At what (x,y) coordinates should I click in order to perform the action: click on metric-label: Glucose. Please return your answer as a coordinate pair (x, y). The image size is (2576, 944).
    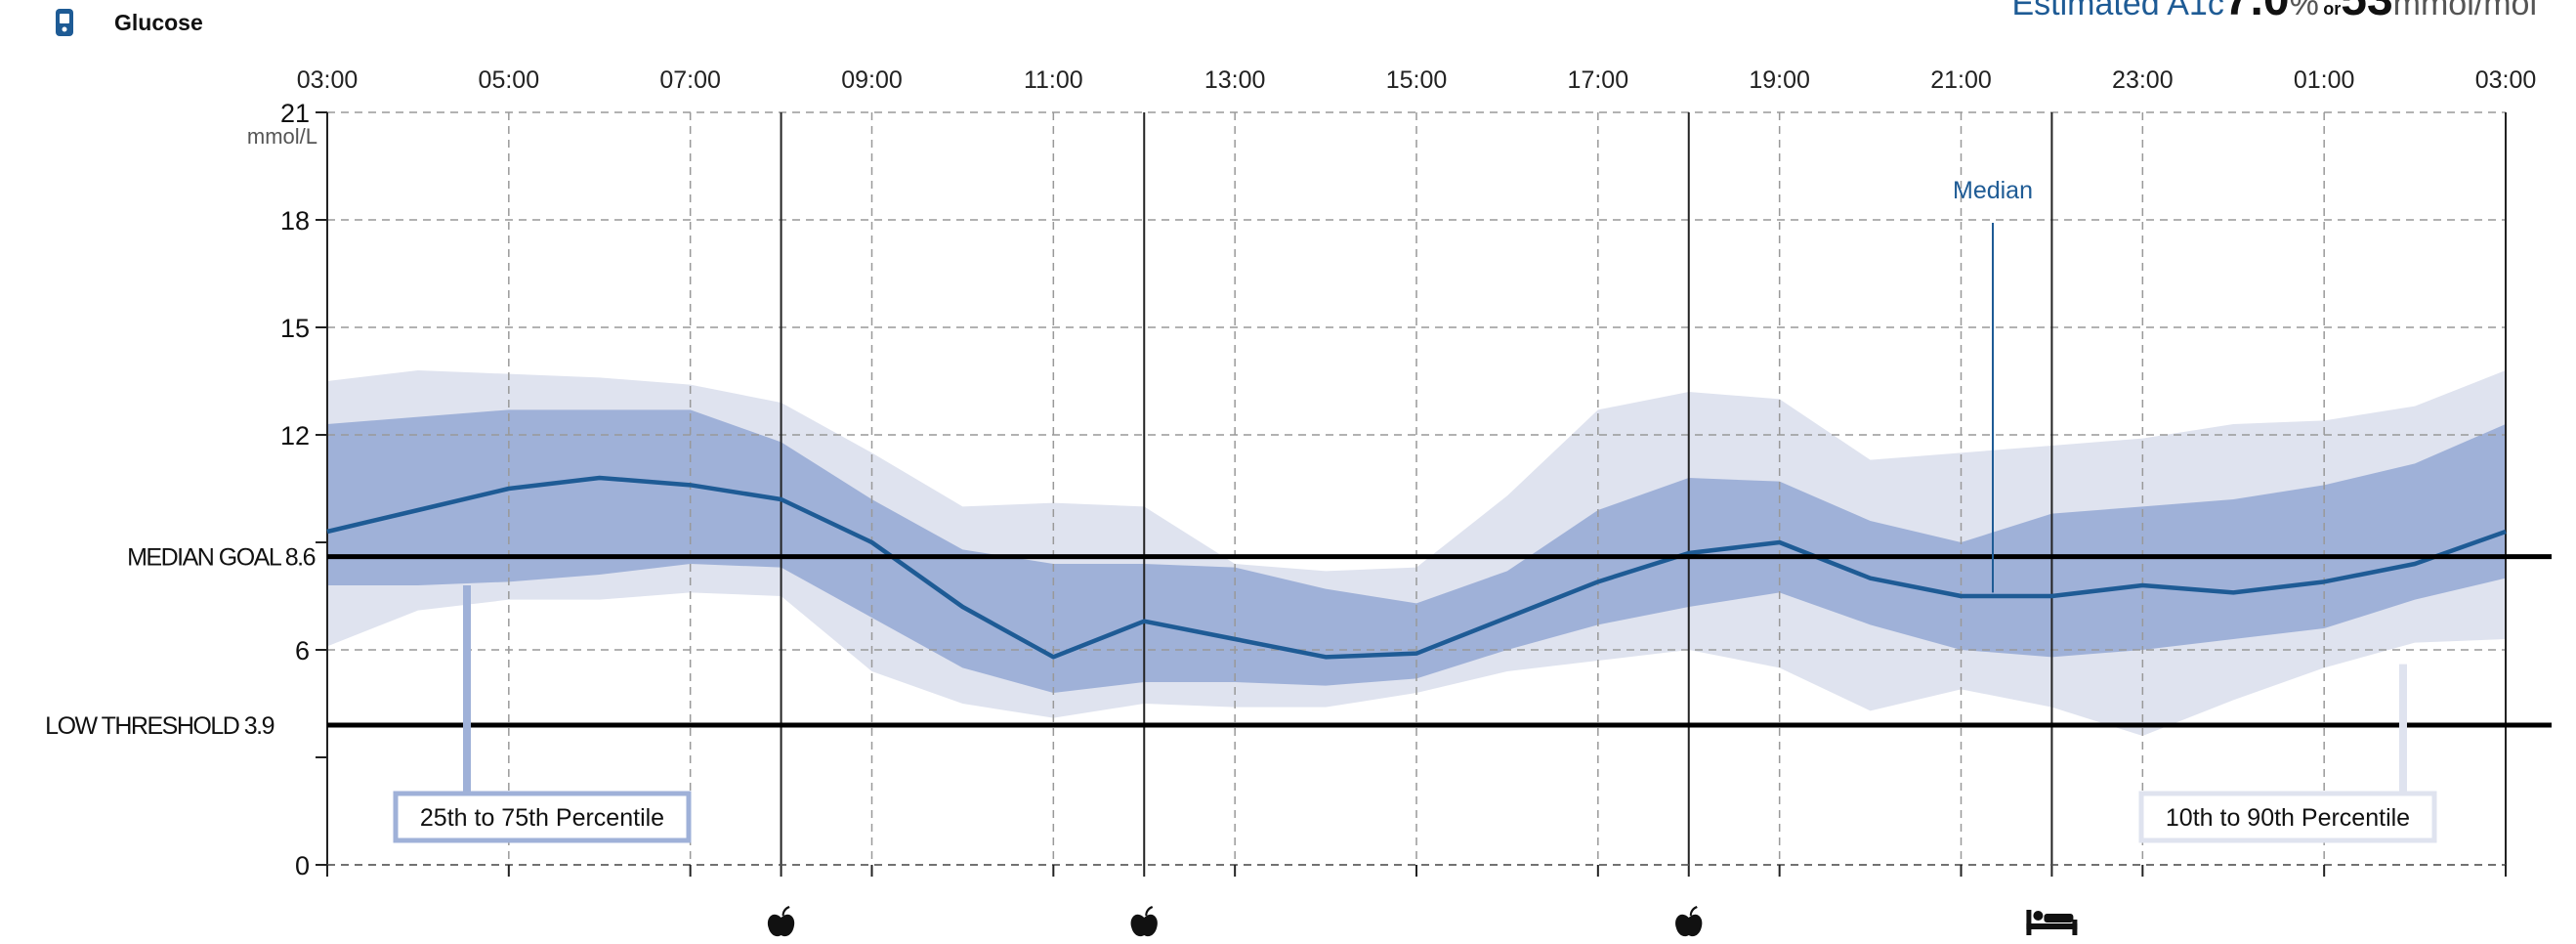
    Looking at the image, I should click on (158, 22).